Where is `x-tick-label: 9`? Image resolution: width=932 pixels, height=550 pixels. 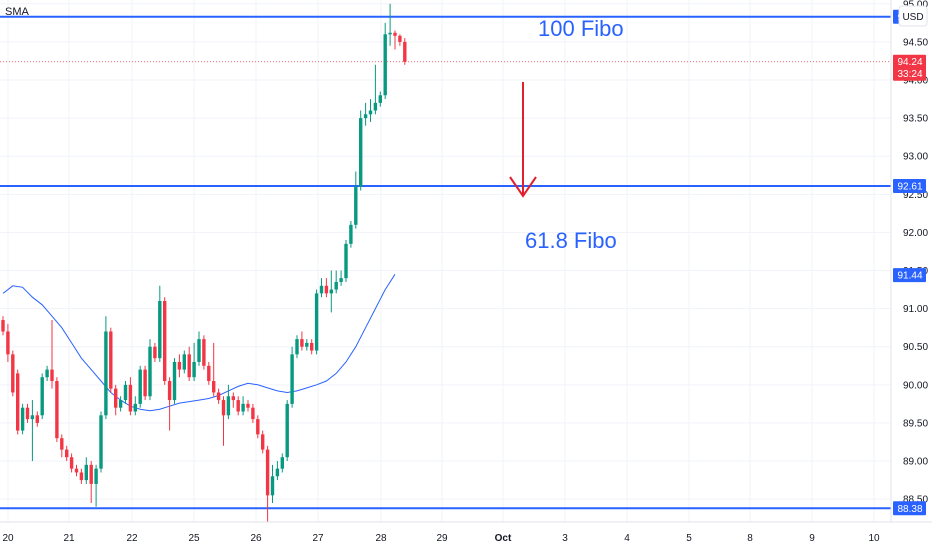 x-tick-label: 9 is located at coordinates (812, 538).